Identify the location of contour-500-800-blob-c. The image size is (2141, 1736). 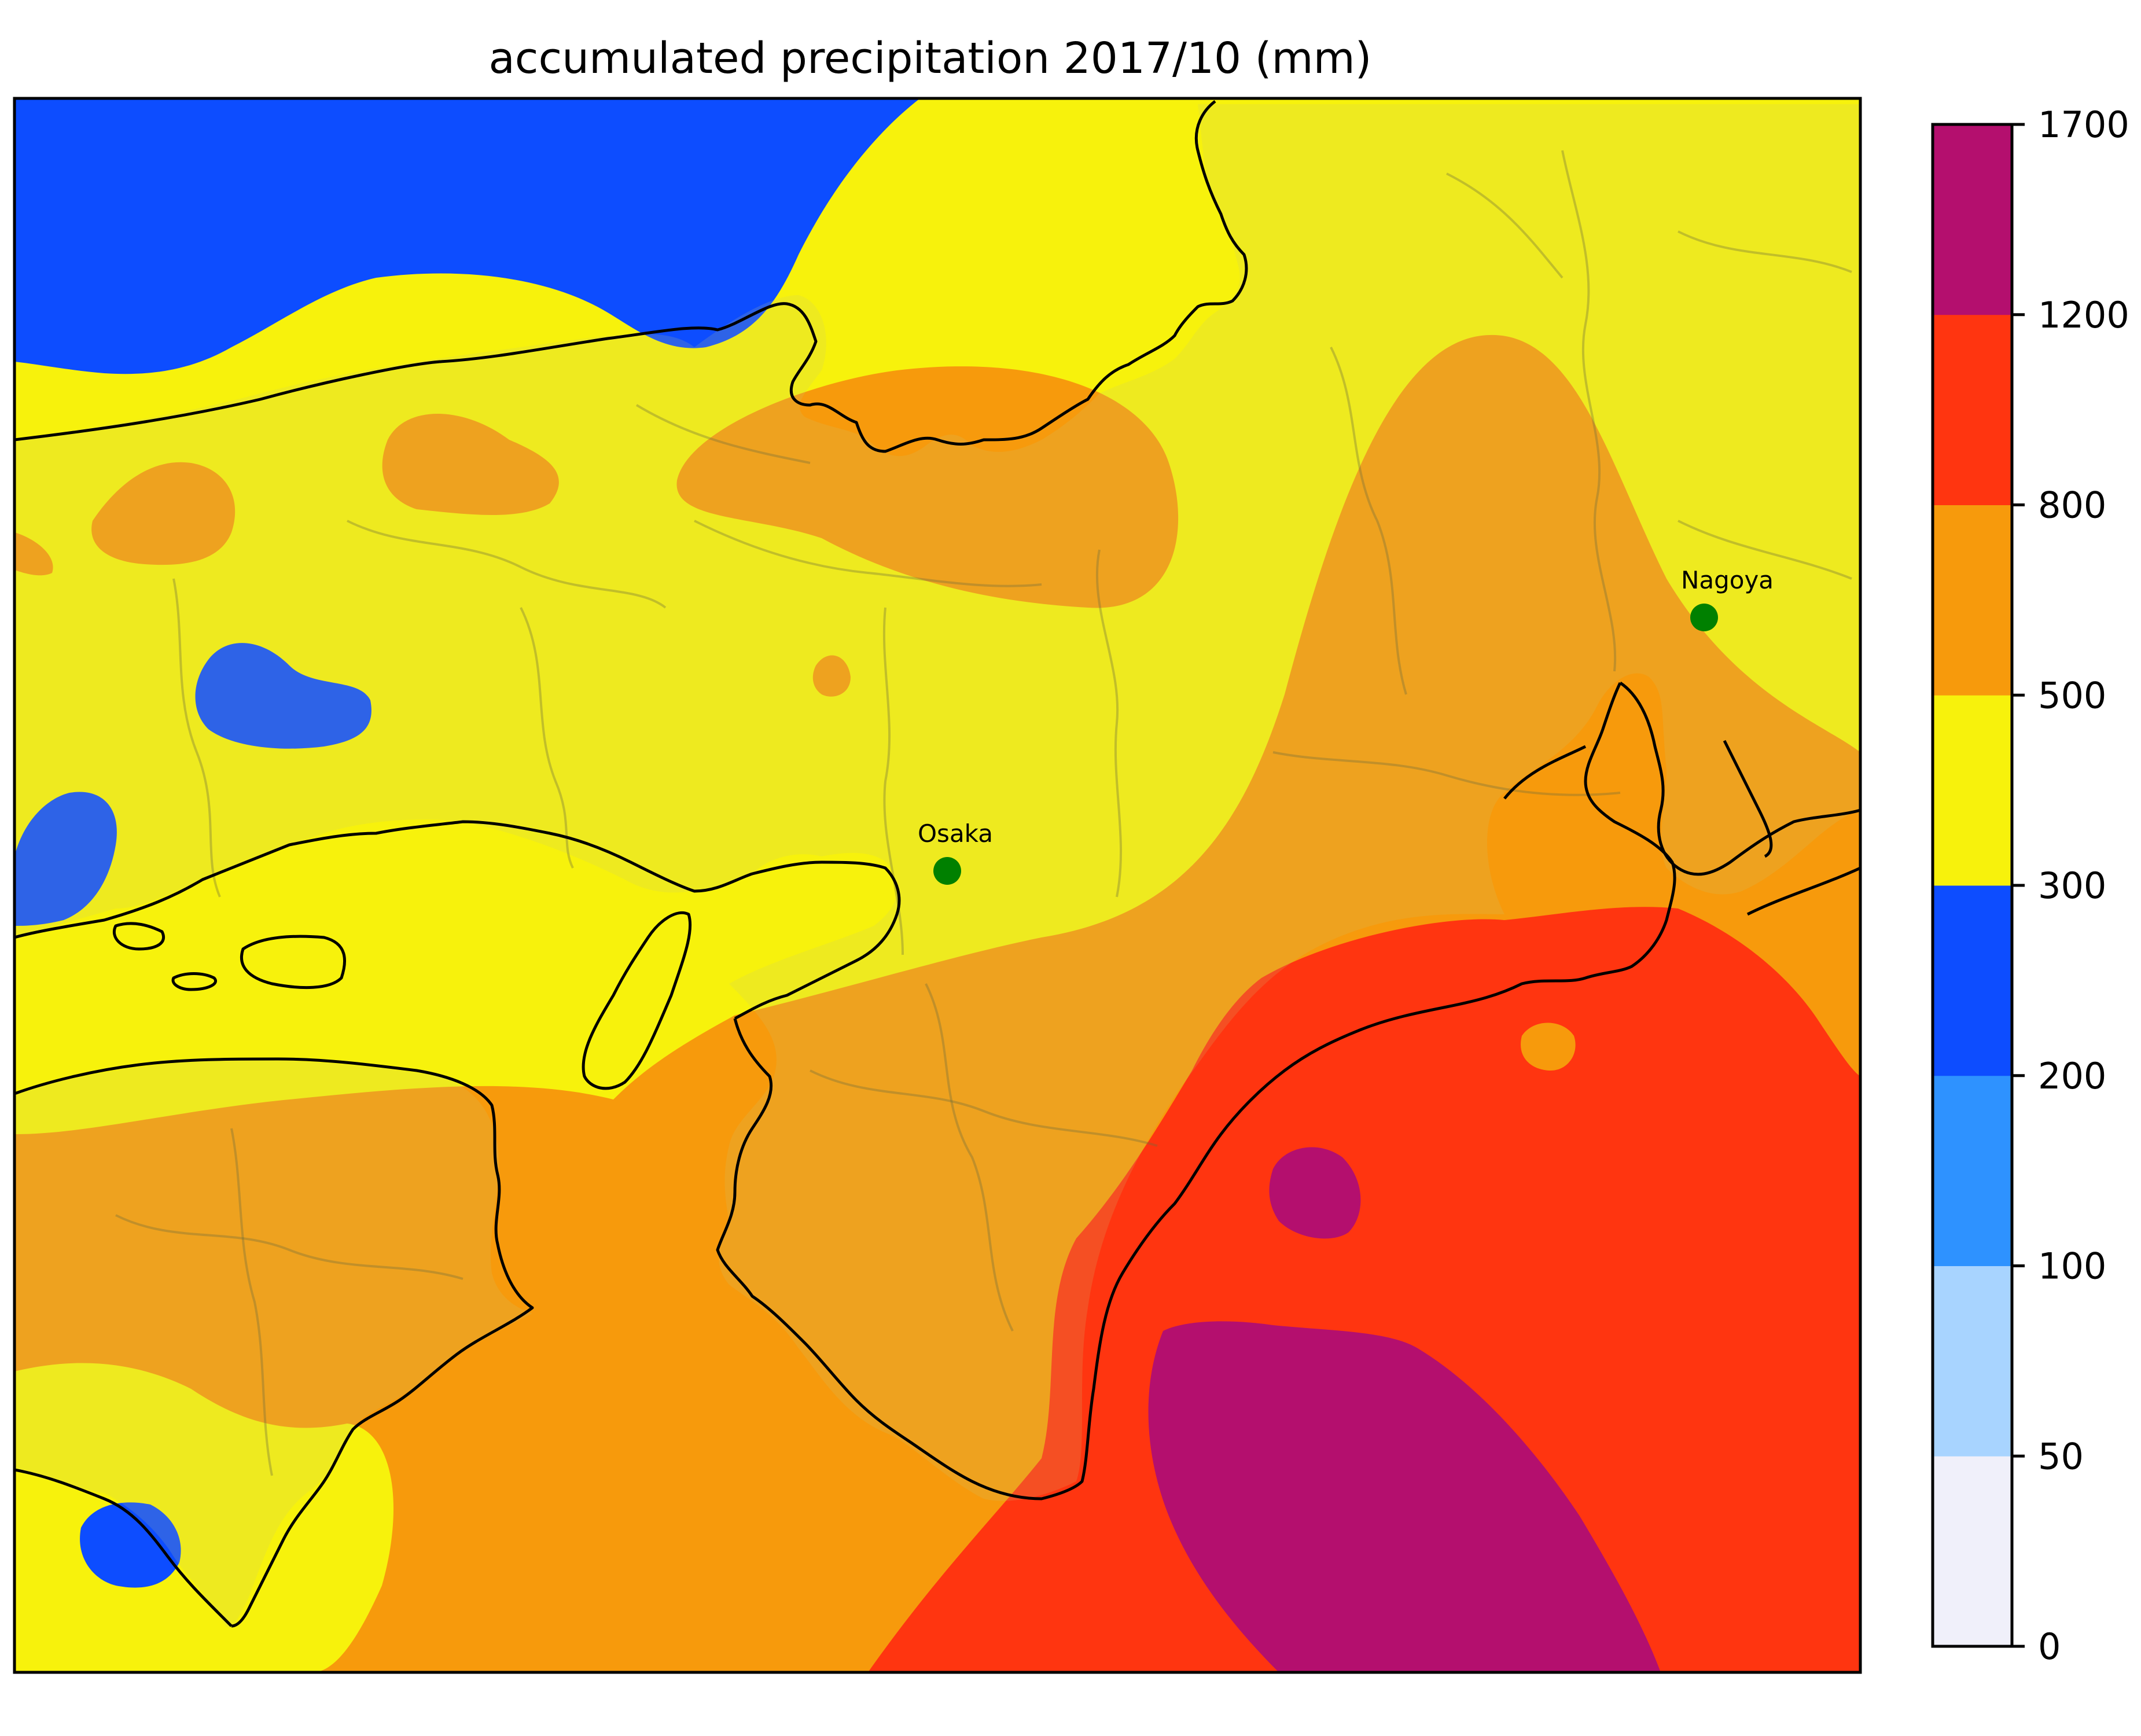
(33, 554).